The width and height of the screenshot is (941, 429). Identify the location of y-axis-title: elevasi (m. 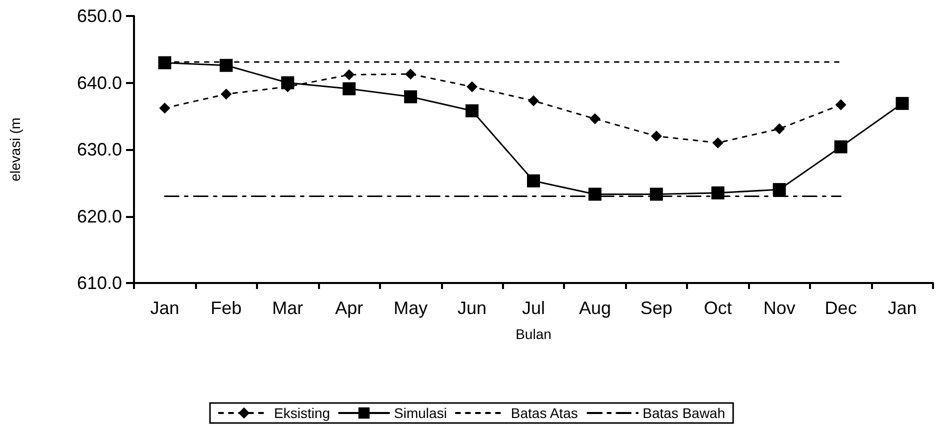
(15, 150).